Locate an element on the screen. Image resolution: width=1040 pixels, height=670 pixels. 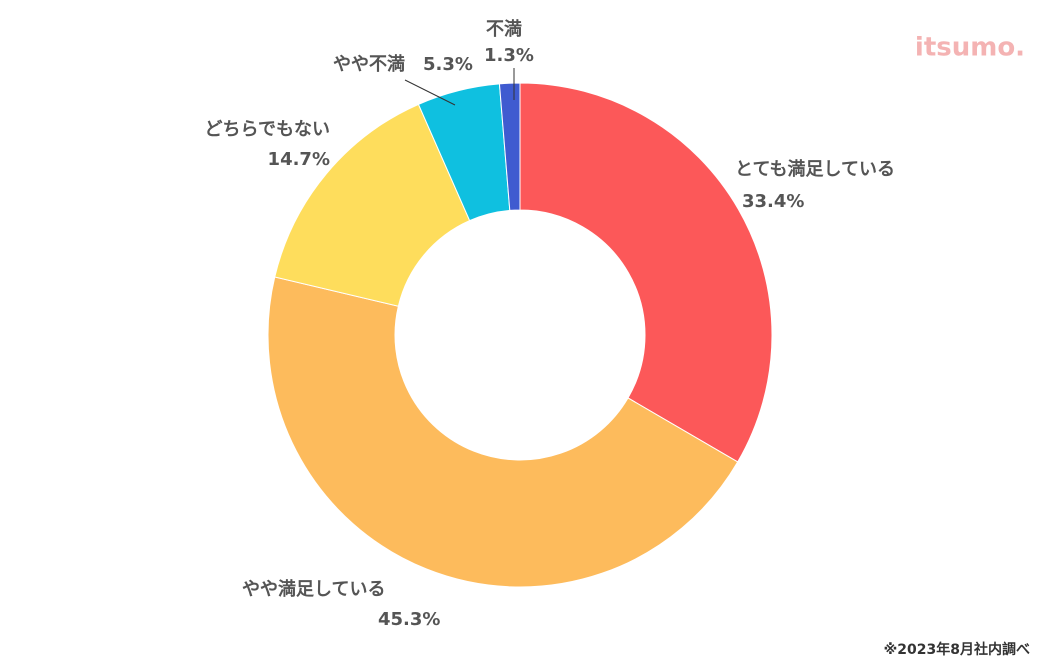
value-label: 14.7% is located at coordinates (299, 159).